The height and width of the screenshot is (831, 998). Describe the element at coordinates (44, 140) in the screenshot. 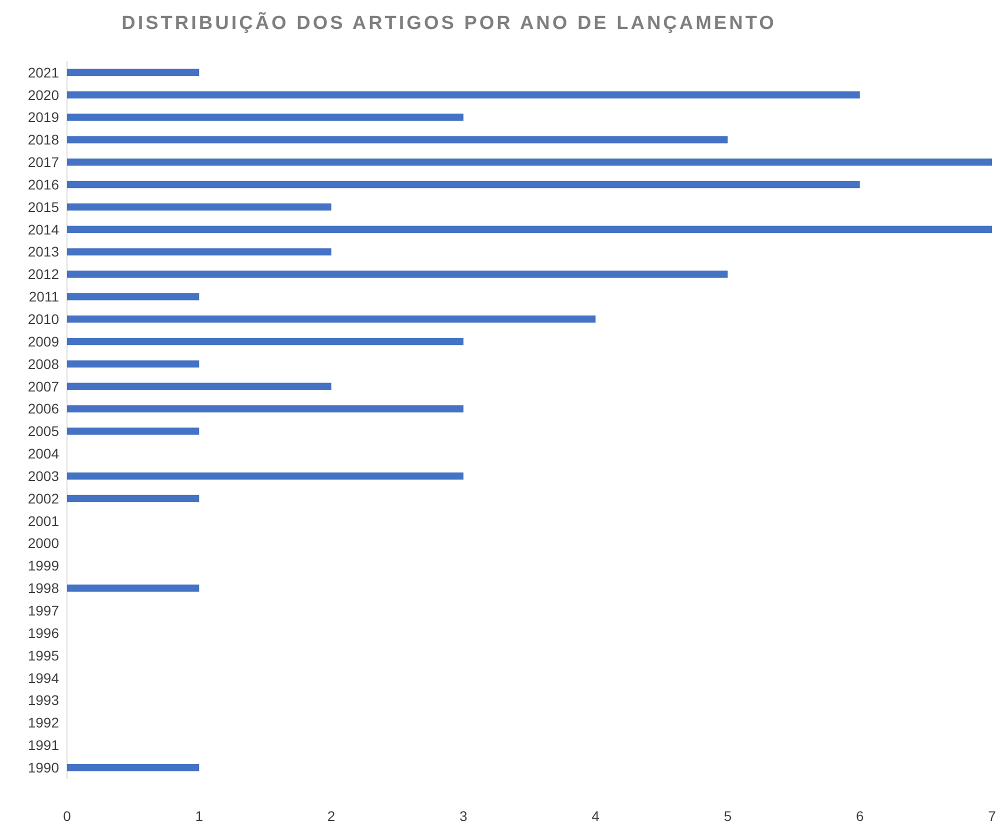

I see `y-tick-label: 2018` at that location.